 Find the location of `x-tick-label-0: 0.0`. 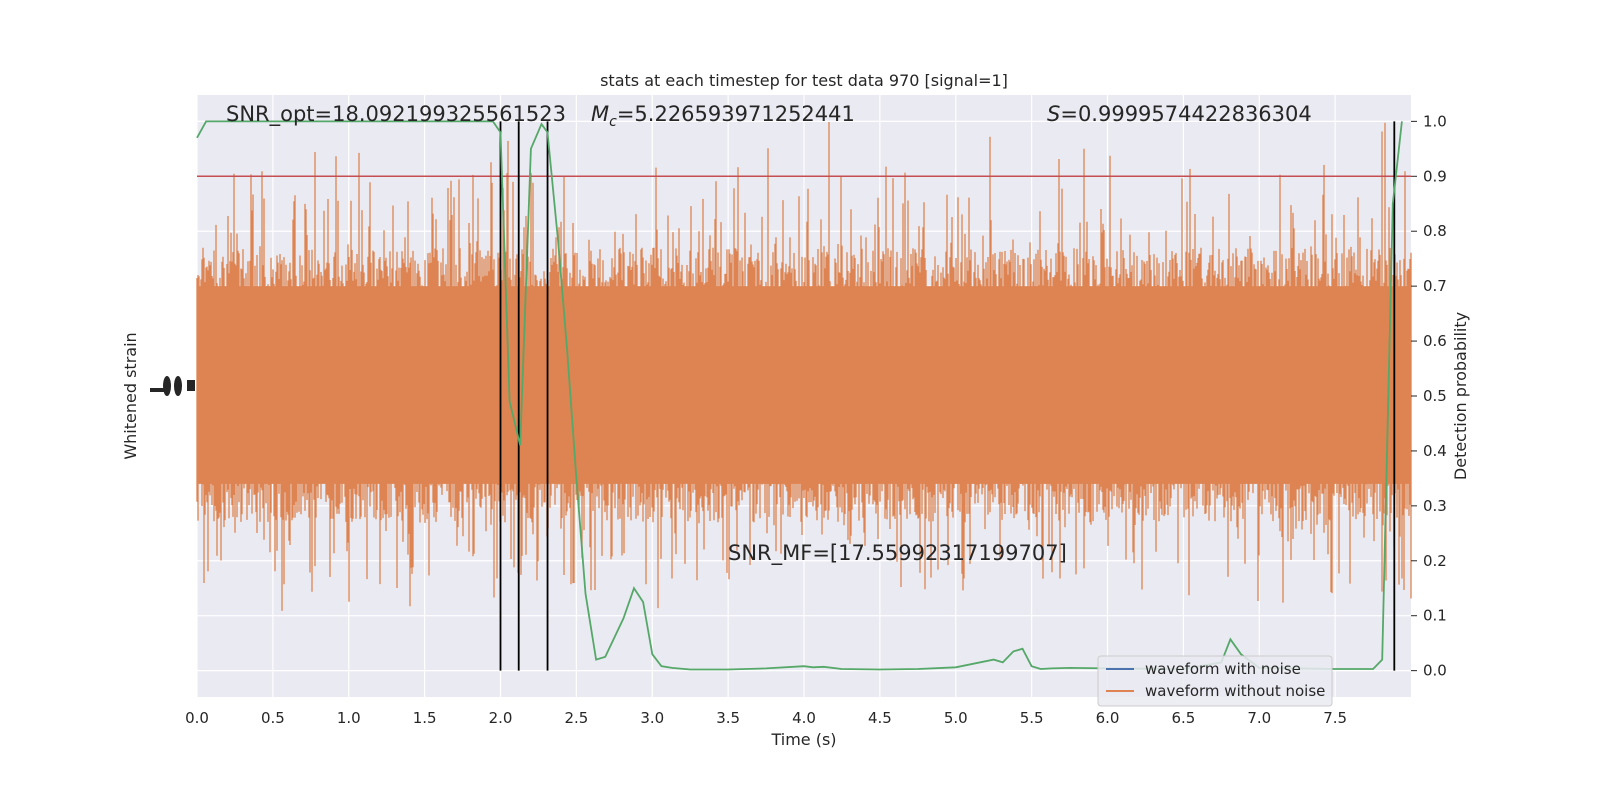

x-tick-label-0: 0.0 is located at coordinates (197, 718).